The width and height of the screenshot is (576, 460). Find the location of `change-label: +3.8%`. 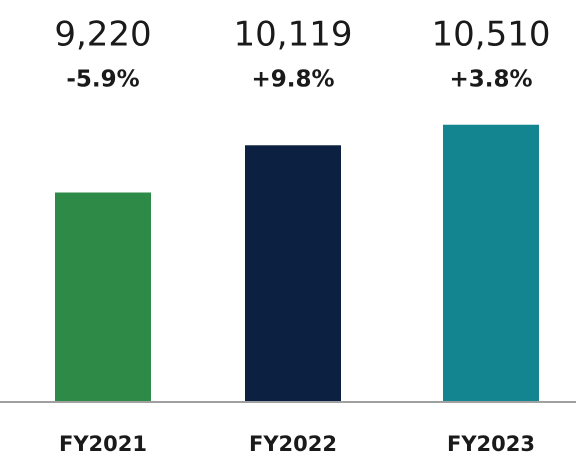

change-label: +3.8% is located at coordinates (490, 80).